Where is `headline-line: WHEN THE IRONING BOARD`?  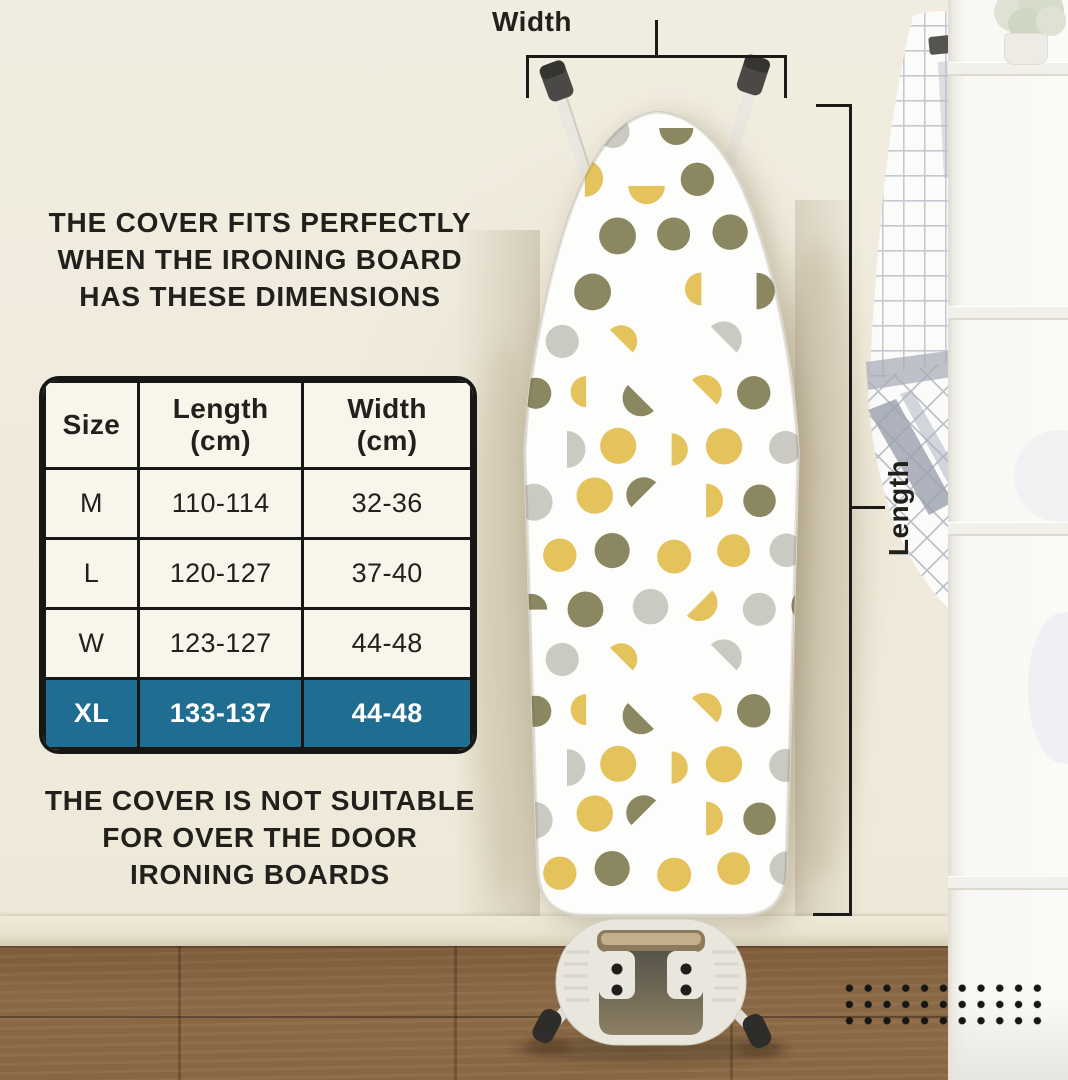
headline-line: WHEN THE IRONING BOARD is located at coordinates (260, 259).